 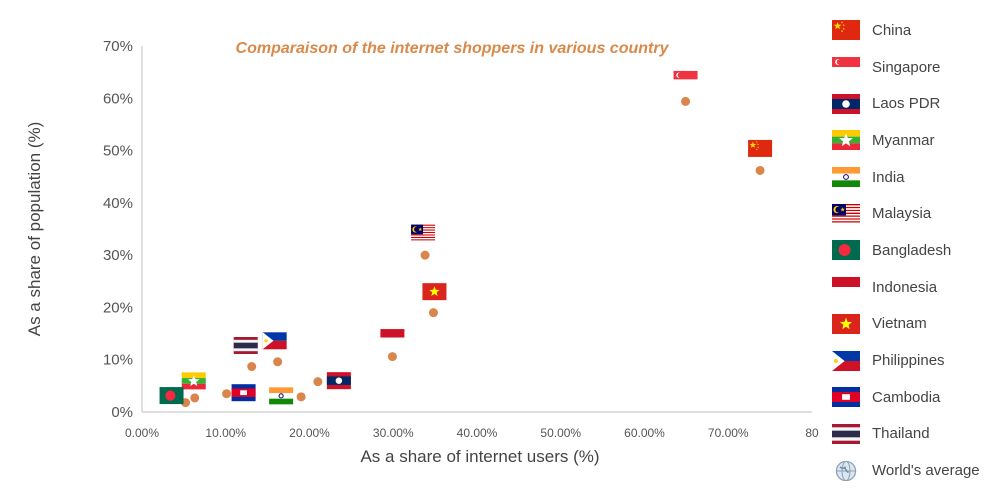 I want to click on legend-label: Bangladesh, so click(x=912, y=250).